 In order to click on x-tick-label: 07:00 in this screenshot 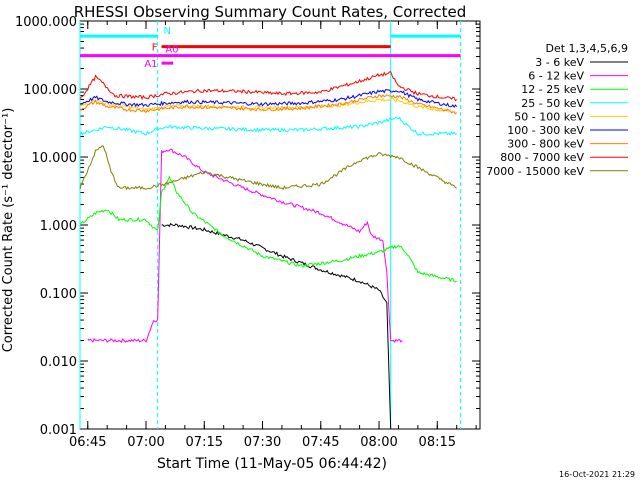, I will do `click(145, 442)`.